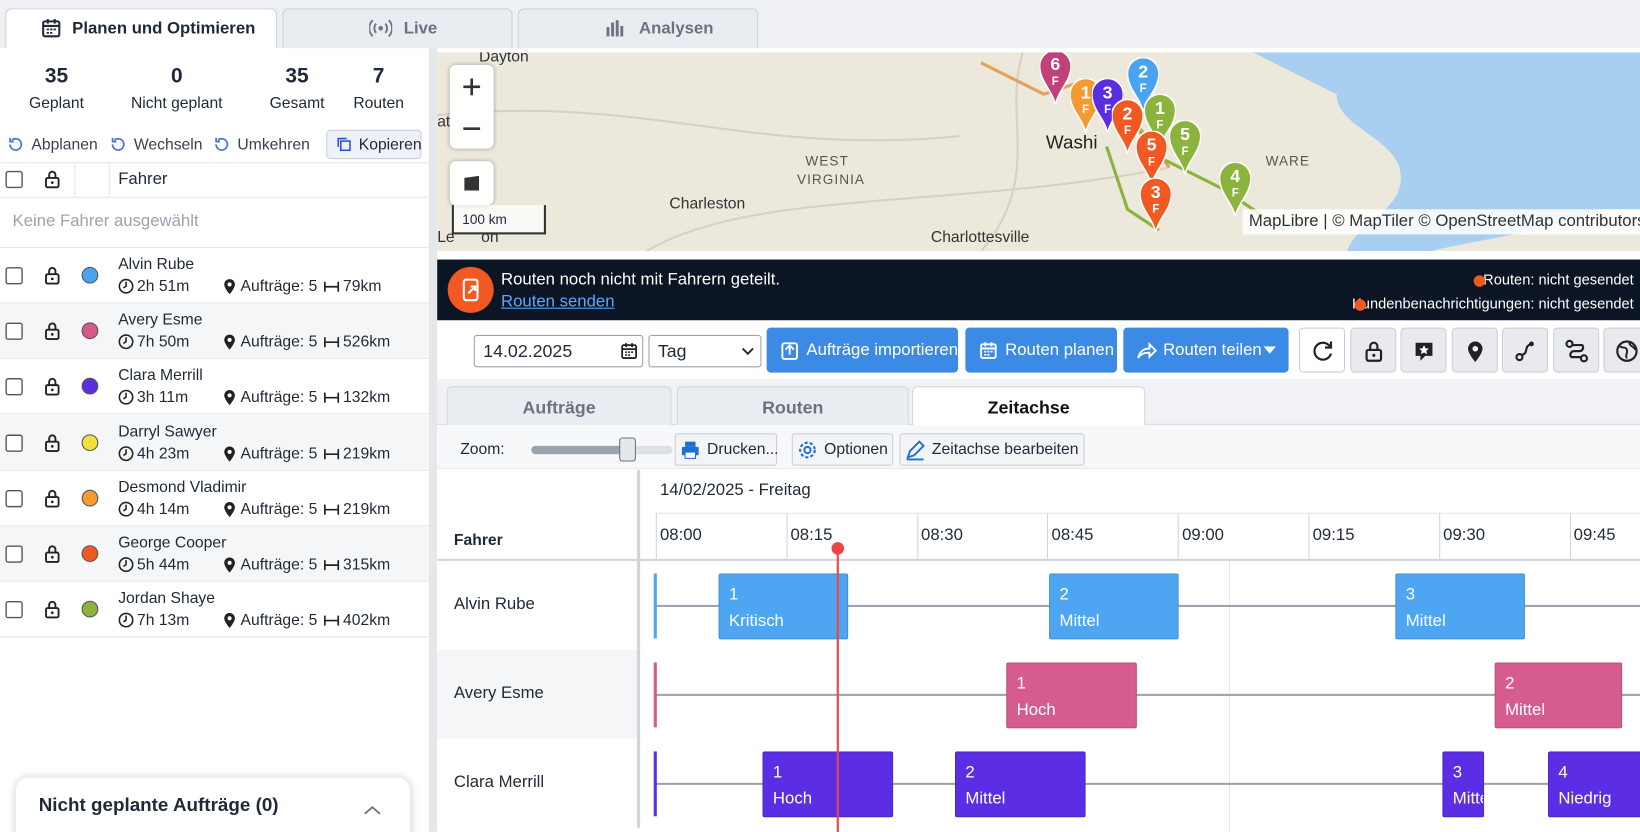 The height and width of the screenshot is (832, 1640). What do you see at coordinates (214, 443) in the screenshot?
I see `driver-row: Darryl Sawyer 4h 23m Aufträge: 5 219km` at bounding box center [214, 443].